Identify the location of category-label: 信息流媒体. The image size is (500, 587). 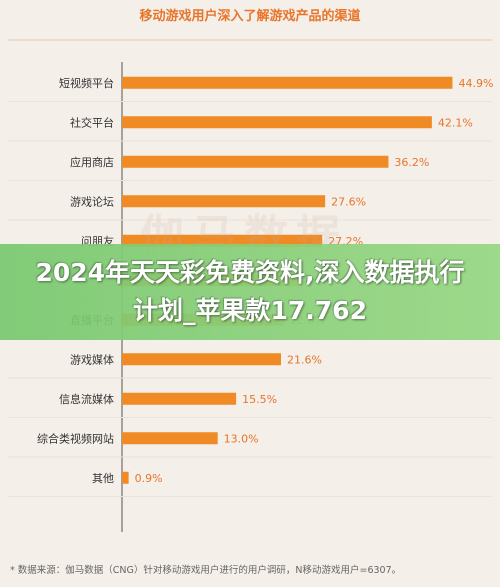
(86, 399).